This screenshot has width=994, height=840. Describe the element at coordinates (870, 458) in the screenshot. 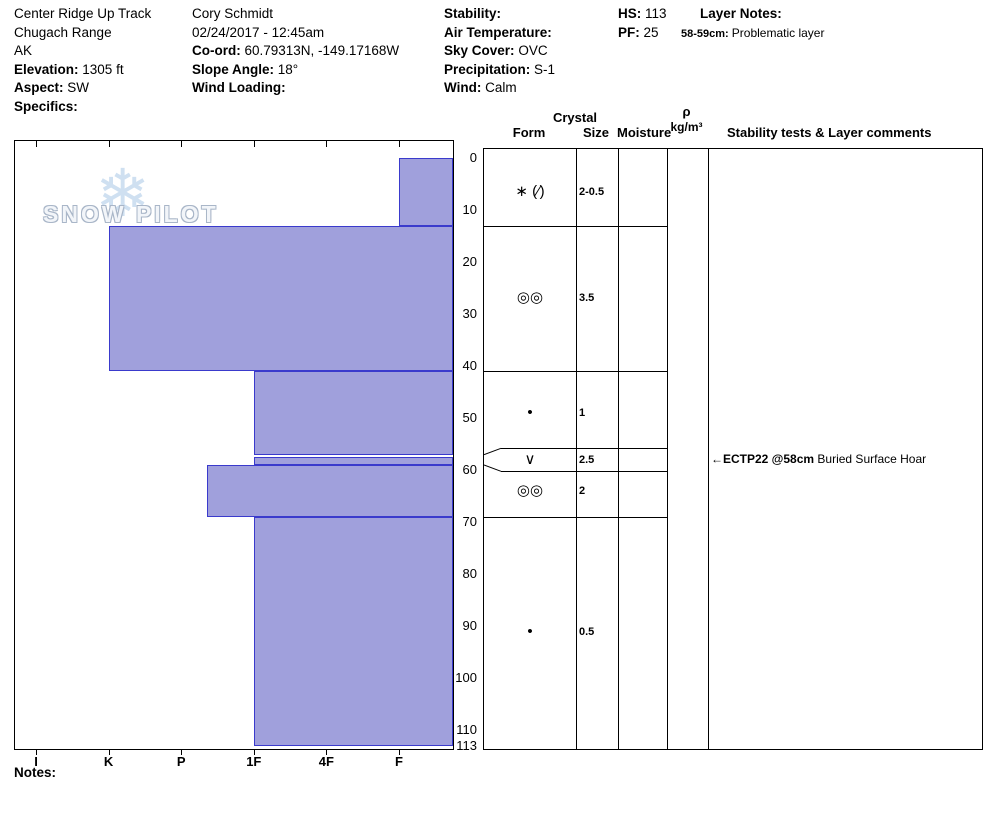

I see `annotation-text: Buried Surface Hoar` at that location.